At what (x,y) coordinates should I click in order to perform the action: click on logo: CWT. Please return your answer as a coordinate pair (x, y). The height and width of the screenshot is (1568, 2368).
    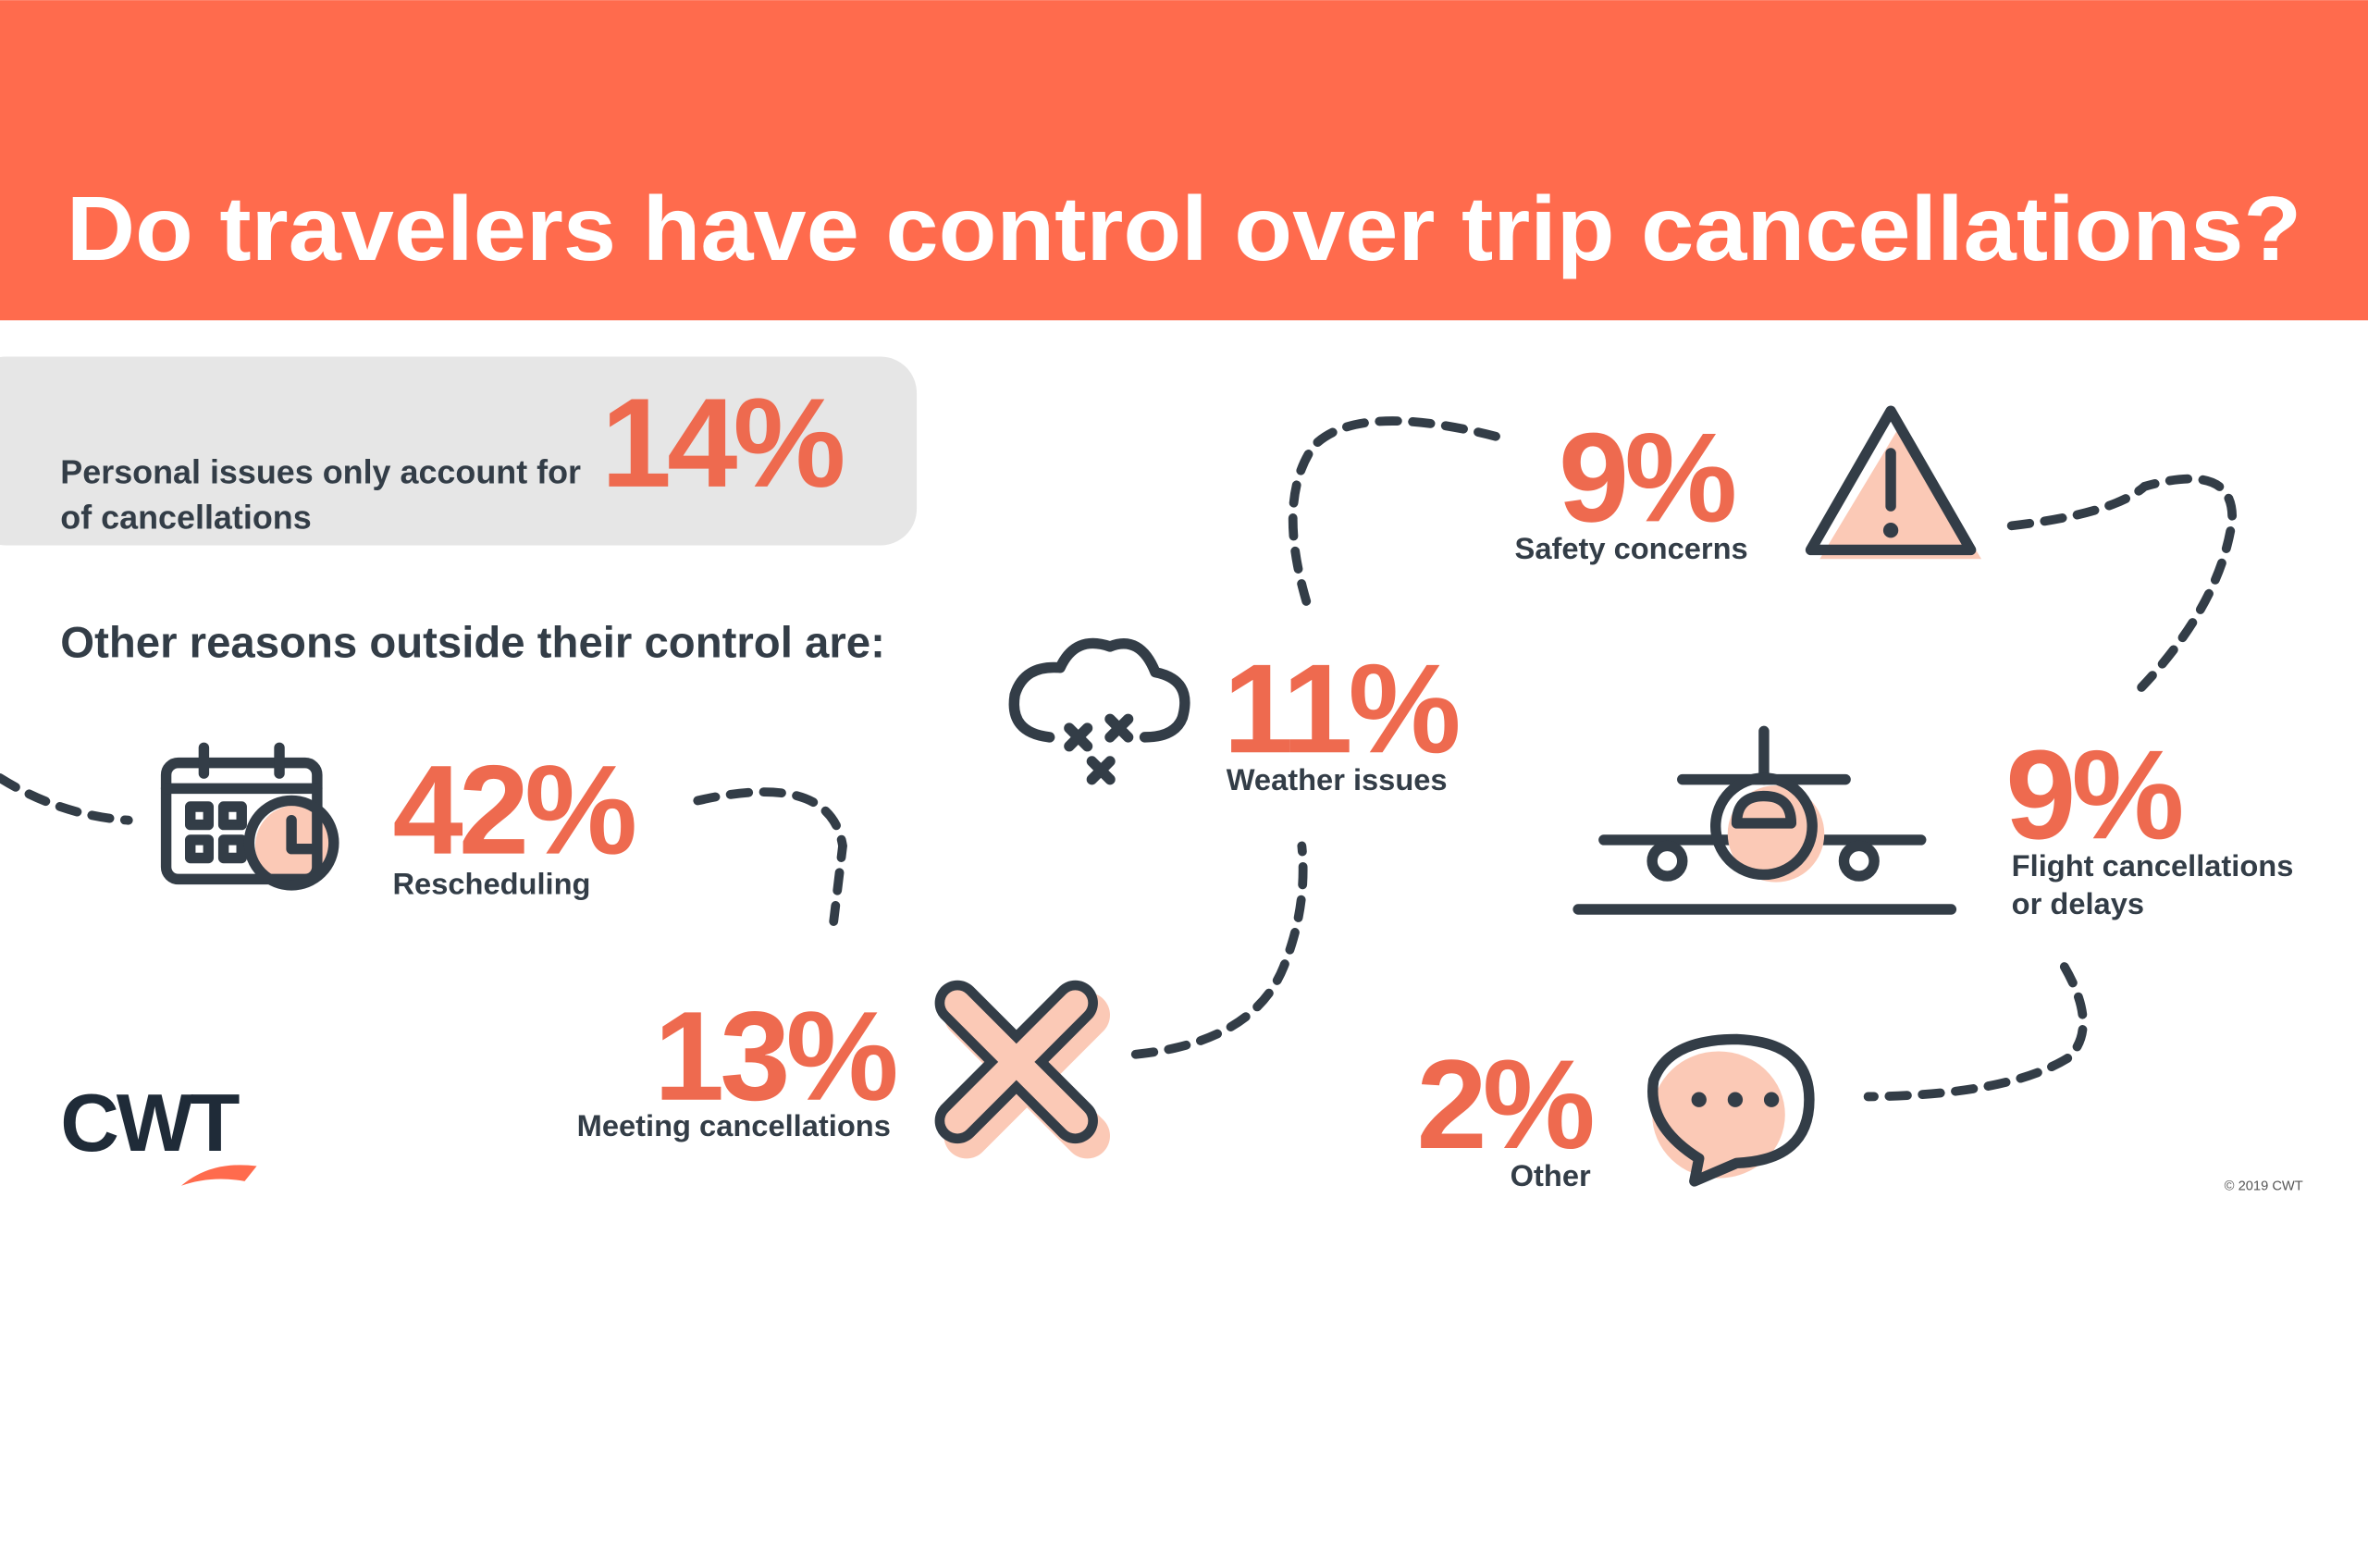
    Looking at the image, I should click on (150, 1122).